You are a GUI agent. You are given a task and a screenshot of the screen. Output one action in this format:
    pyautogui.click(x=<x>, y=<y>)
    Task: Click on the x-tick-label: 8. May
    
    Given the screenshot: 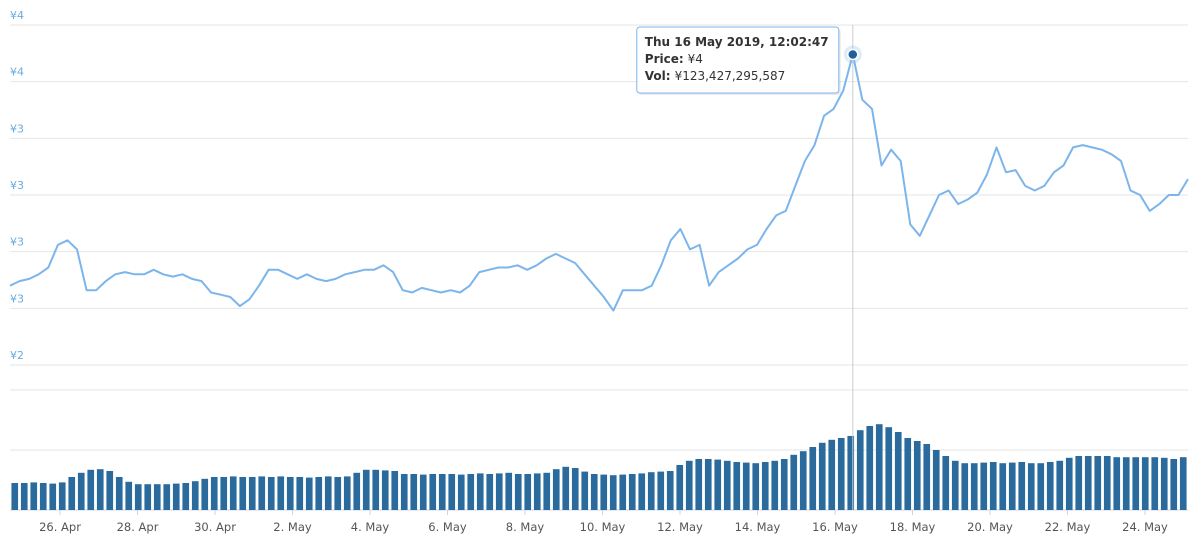 What is the action you would take?
    pyautogui.click(x=525, y=527)
    